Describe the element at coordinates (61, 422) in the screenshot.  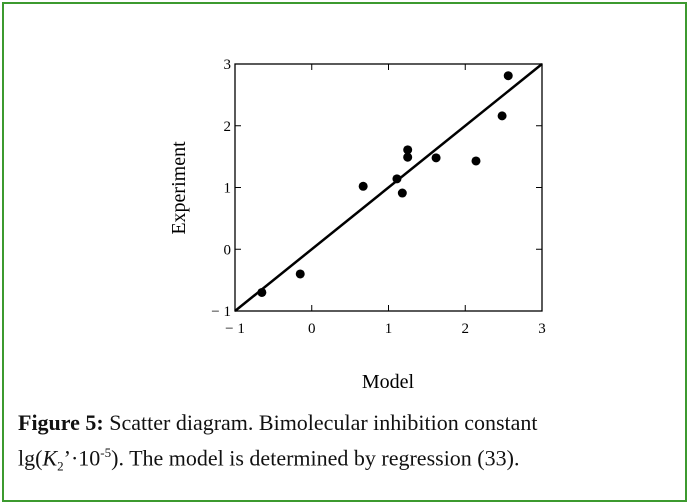
I see `caption-label: Figure 5:` at that location.